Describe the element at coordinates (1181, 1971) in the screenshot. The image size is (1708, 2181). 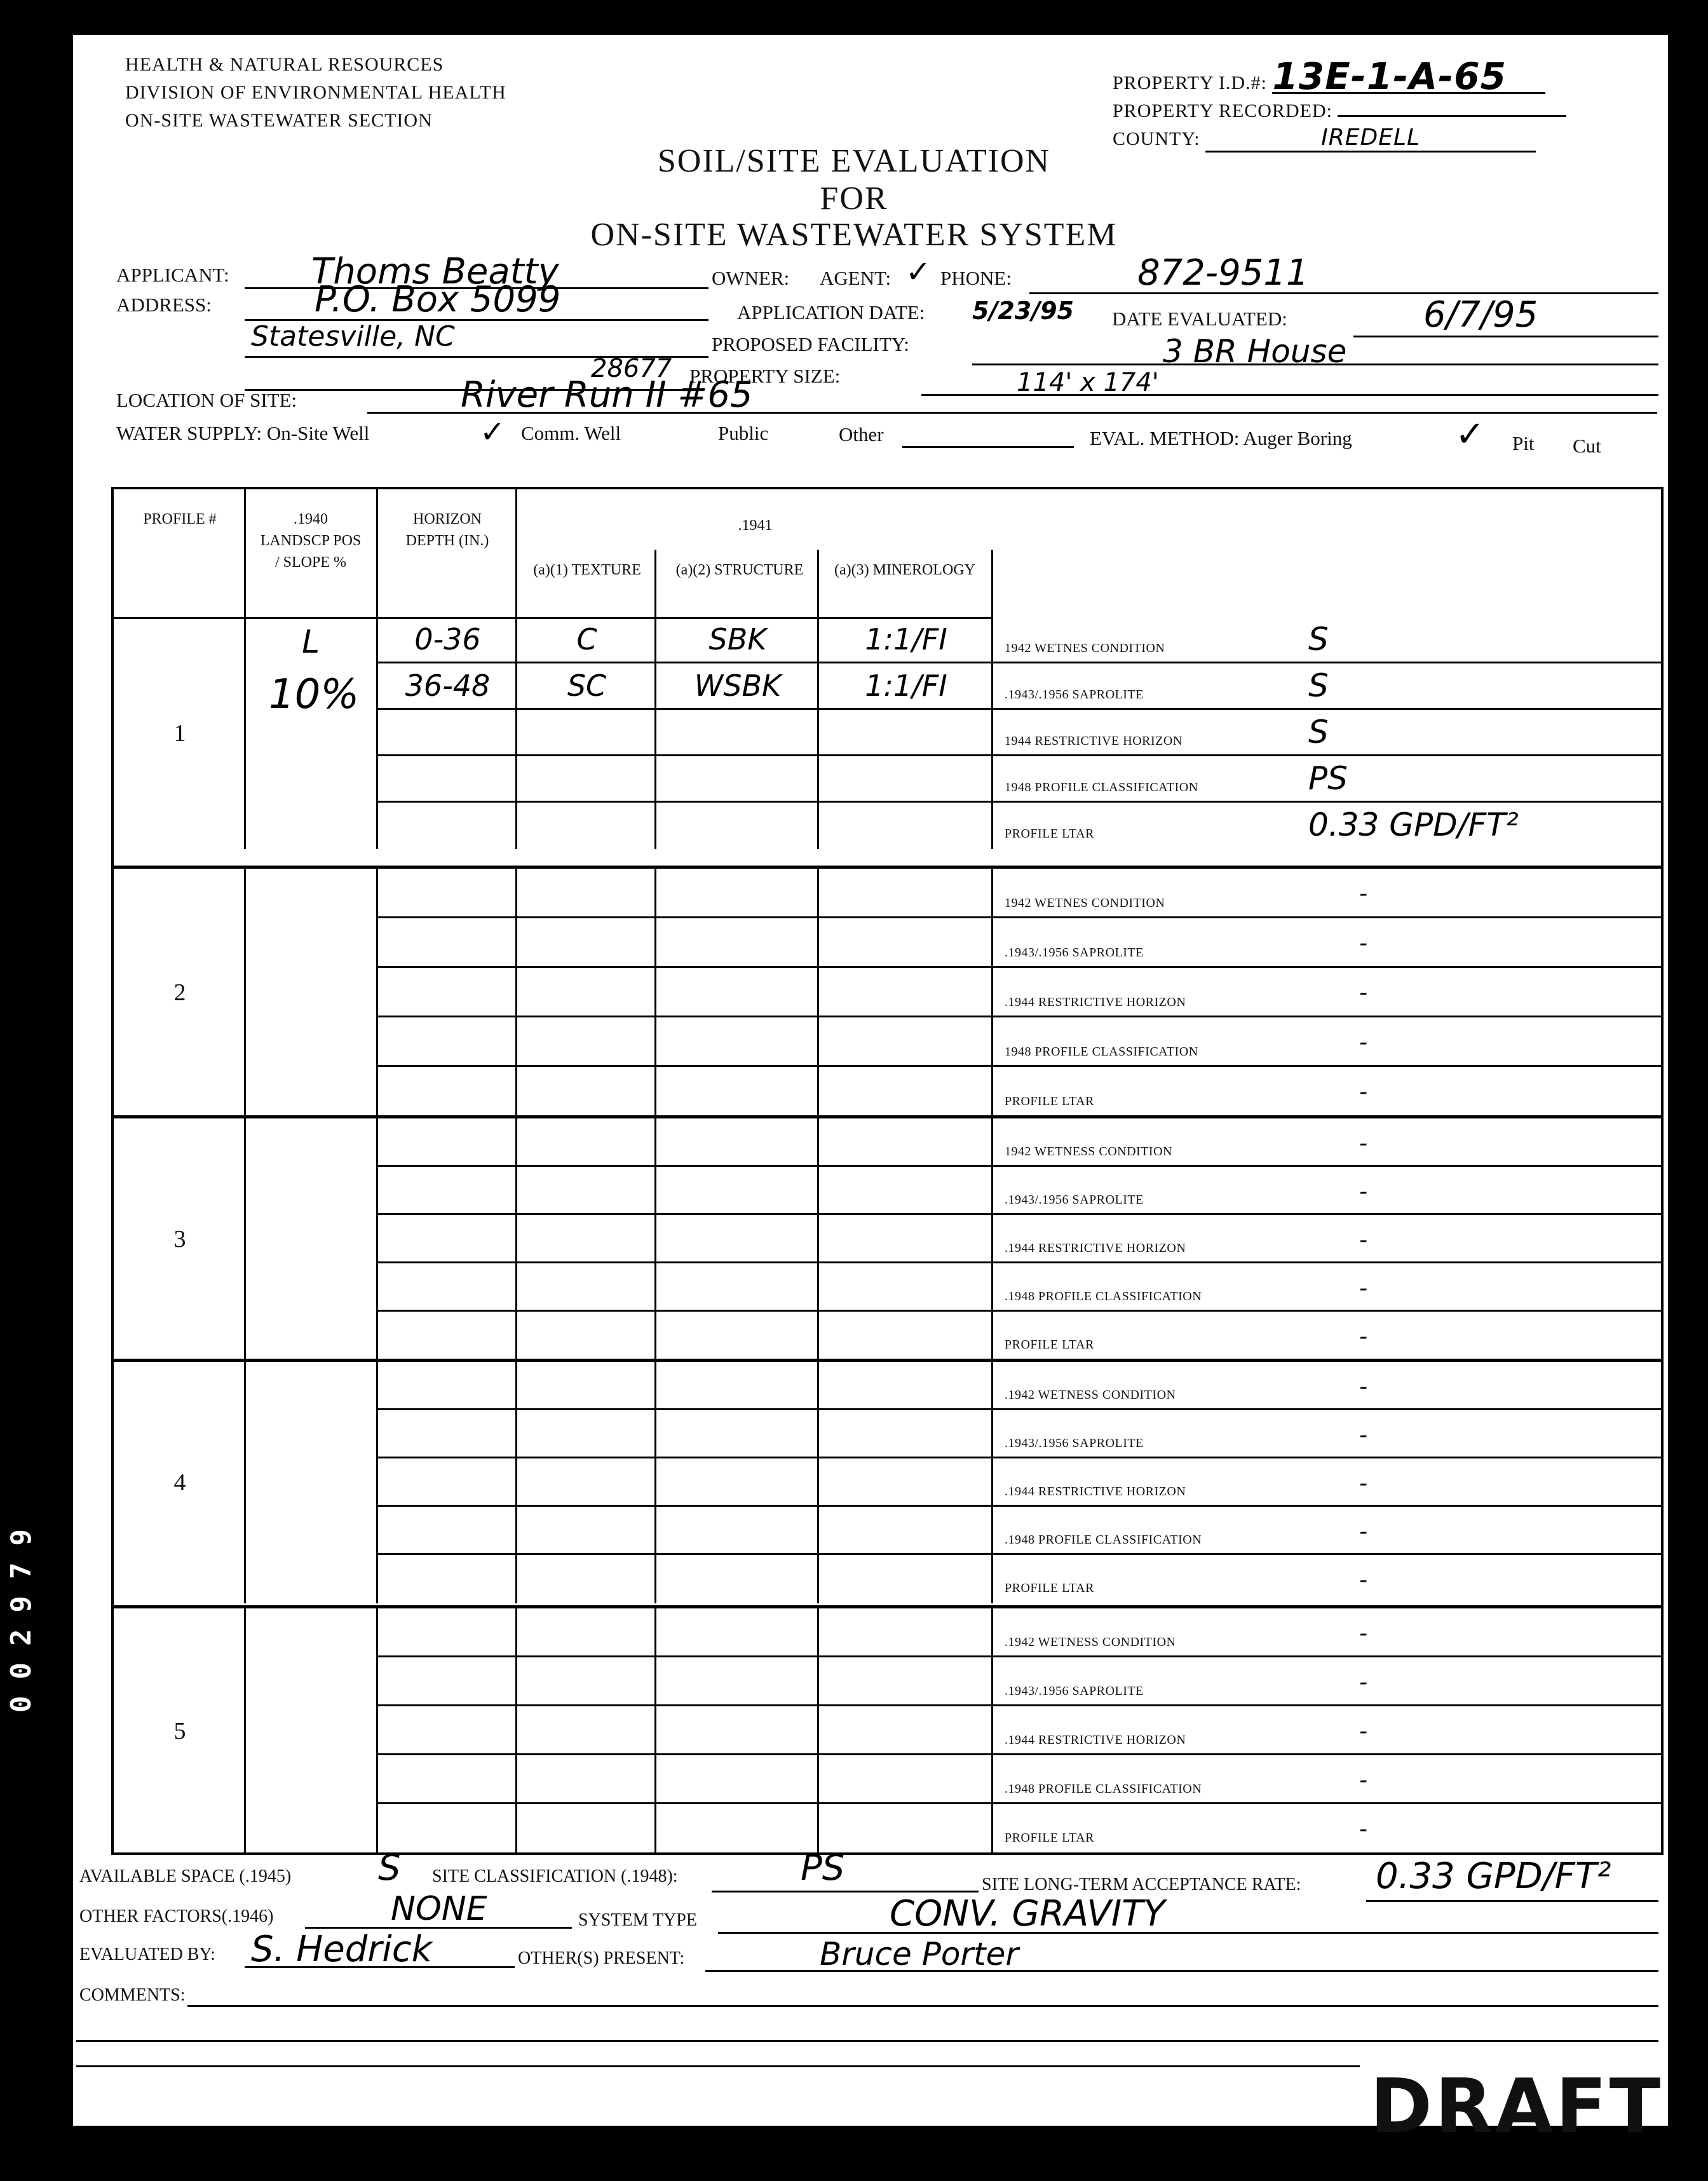
I see `others-present-line` at that location.